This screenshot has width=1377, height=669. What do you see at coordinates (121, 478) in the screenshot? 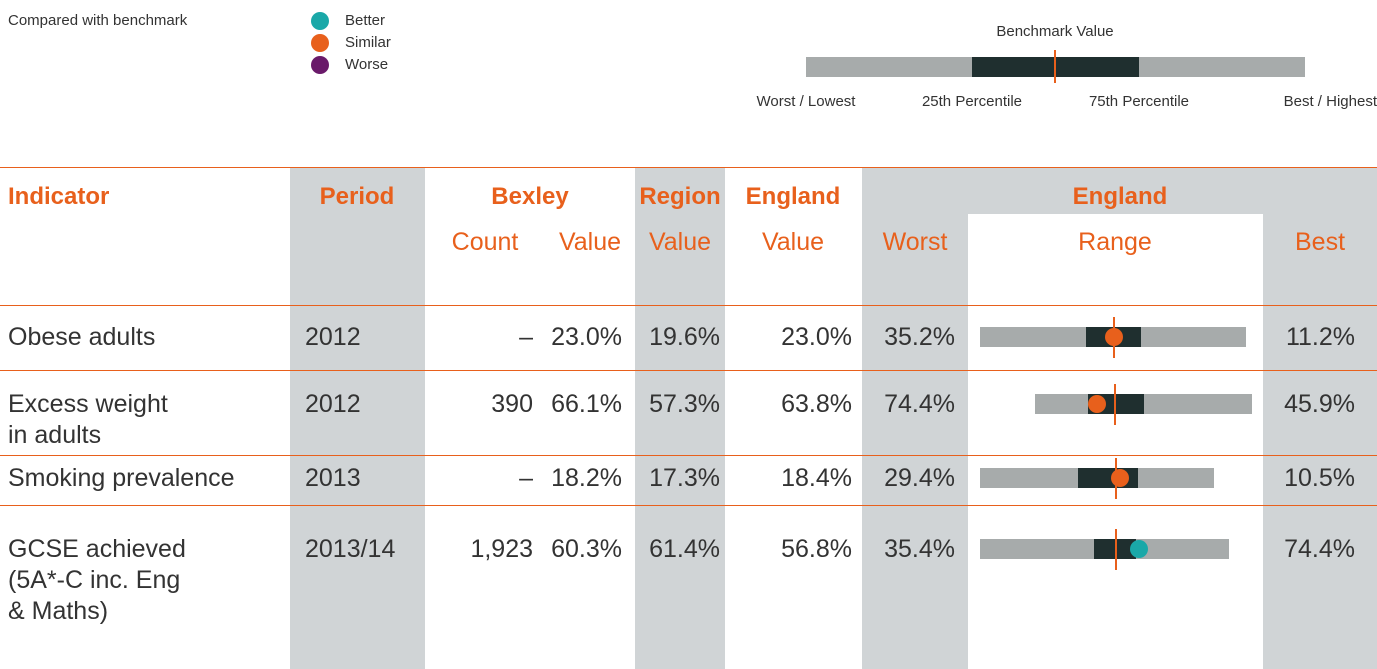
I see `indicator: Smoking prevalence` at bounding box center [121, 478].